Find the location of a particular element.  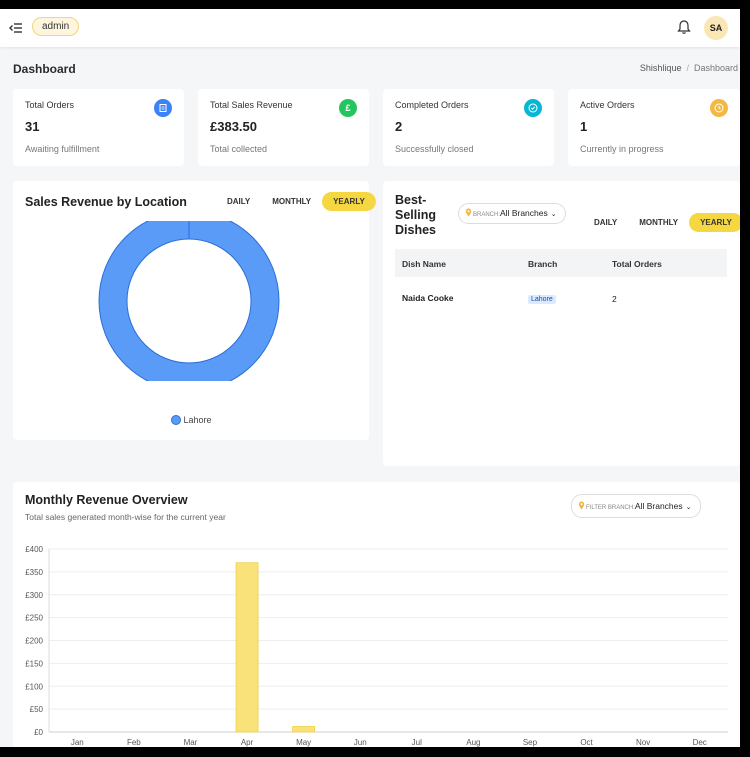

x-tick-label: Nov is located at coordinates (643, 742).